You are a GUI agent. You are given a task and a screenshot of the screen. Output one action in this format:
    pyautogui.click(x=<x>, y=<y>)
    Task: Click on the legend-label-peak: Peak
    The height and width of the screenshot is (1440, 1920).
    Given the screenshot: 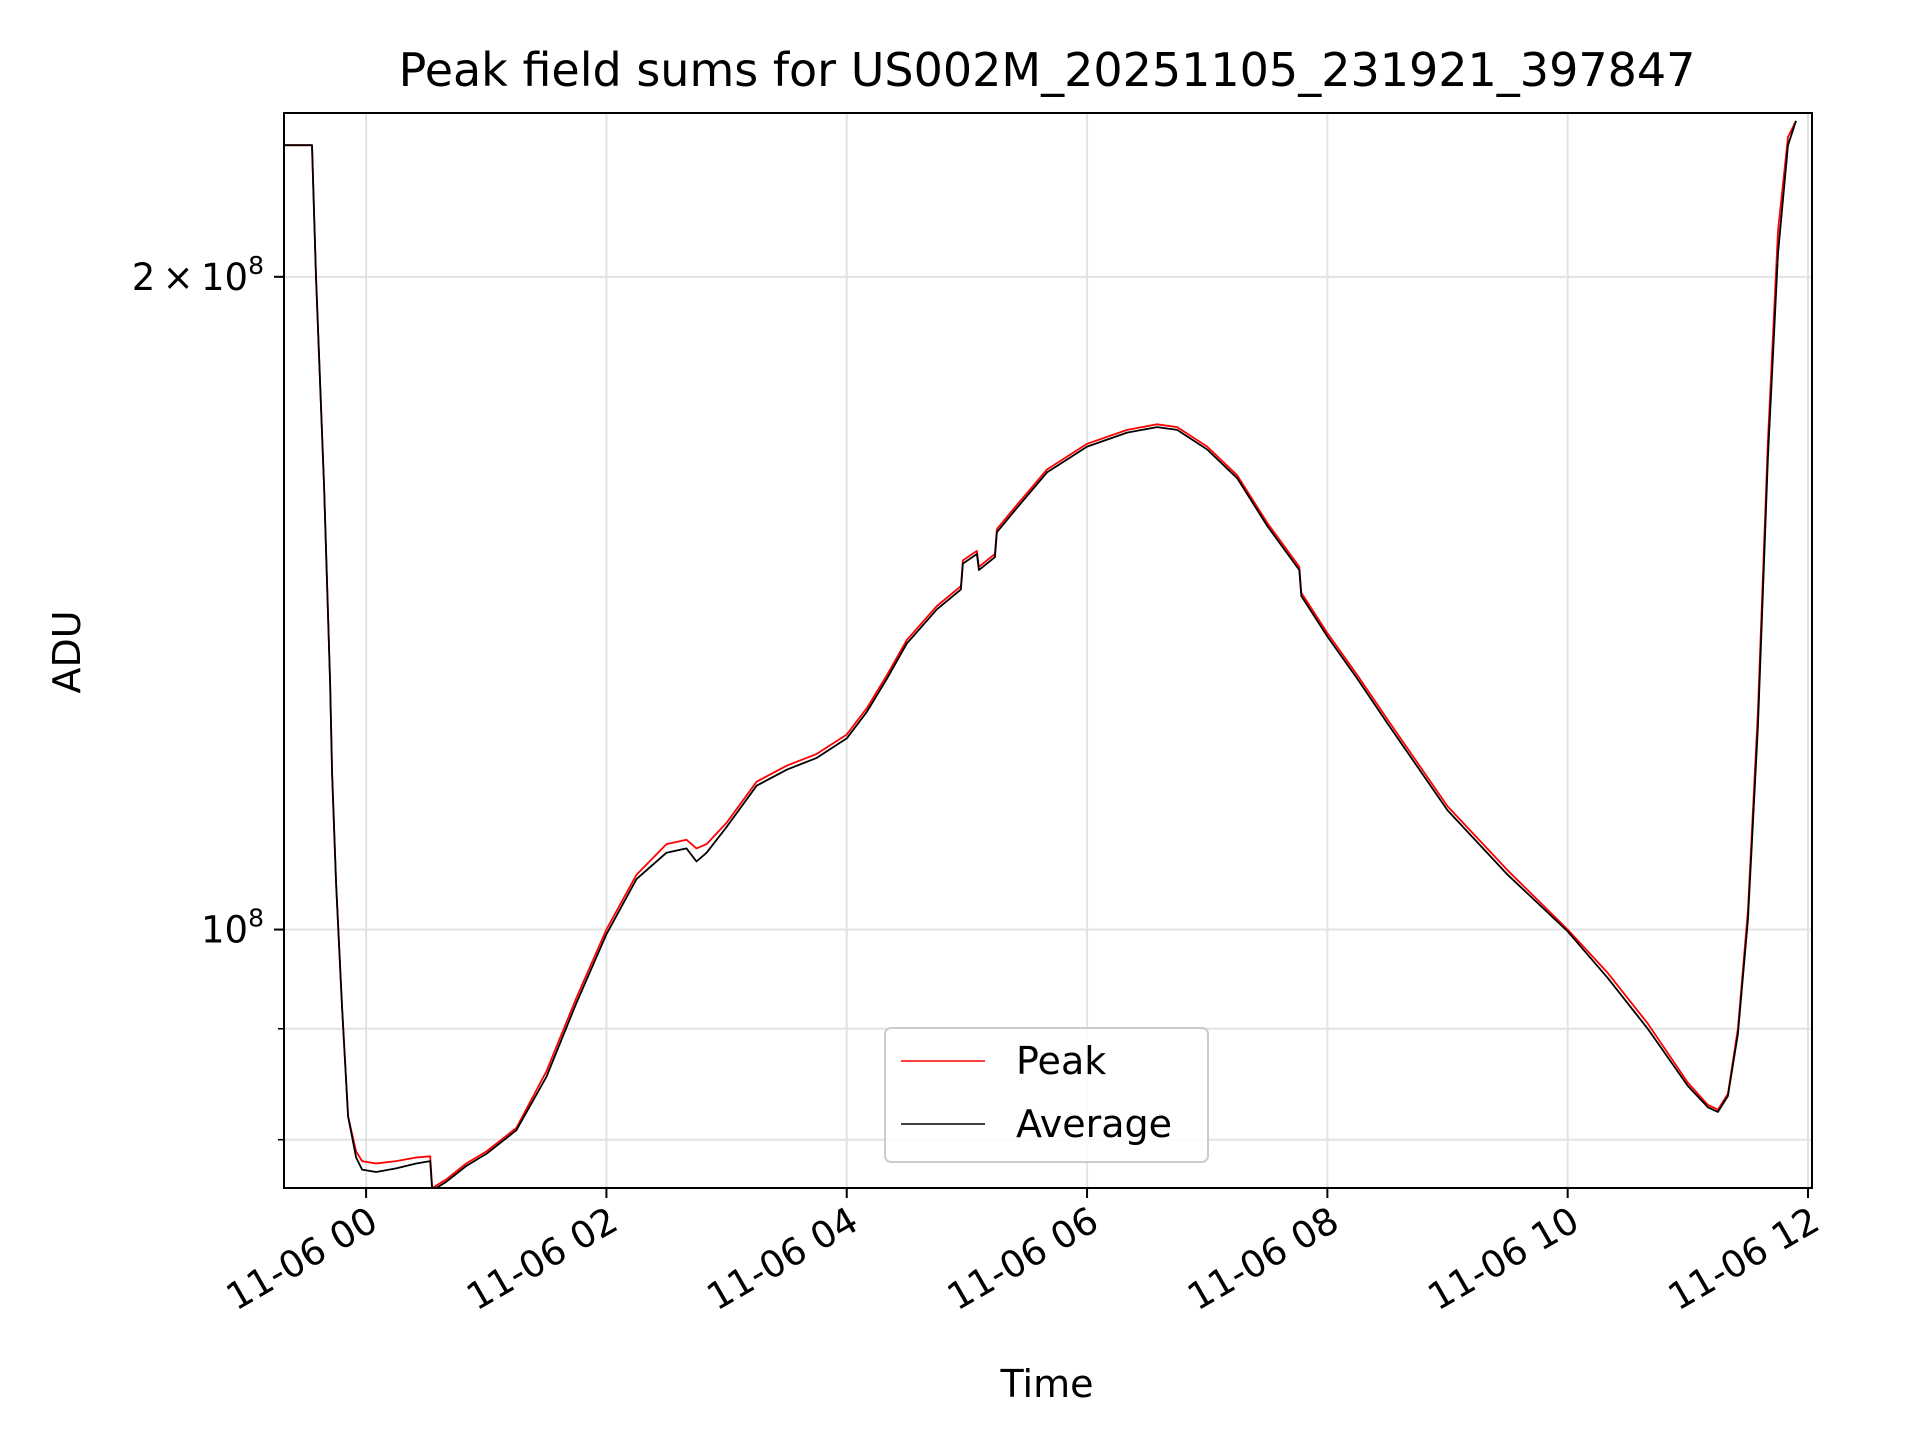 What is the action you would take?
    pyautogui.click(x=1061, y=1061)
    